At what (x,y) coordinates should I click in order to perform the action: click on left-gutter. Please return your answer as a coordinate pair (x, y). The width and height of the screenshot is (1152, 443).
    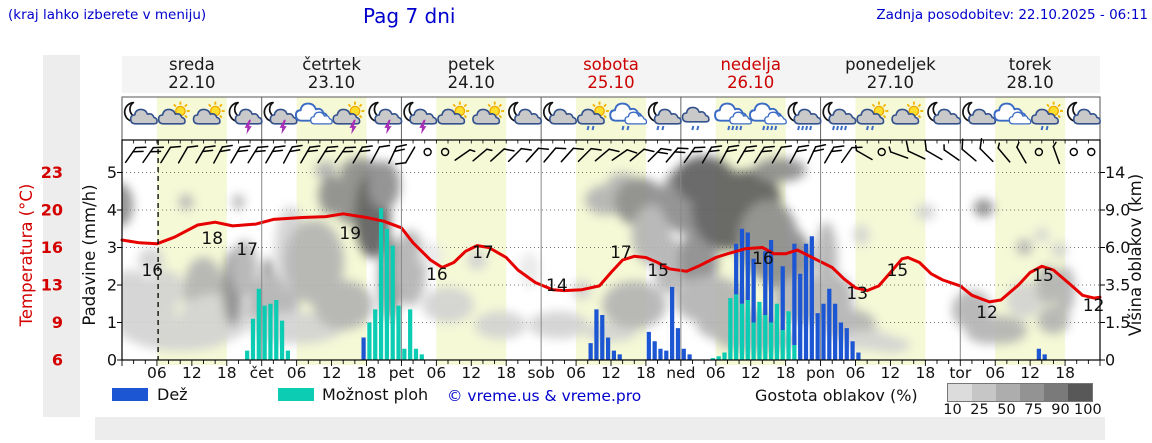
    Looking at the image, I should click on (61, 236).